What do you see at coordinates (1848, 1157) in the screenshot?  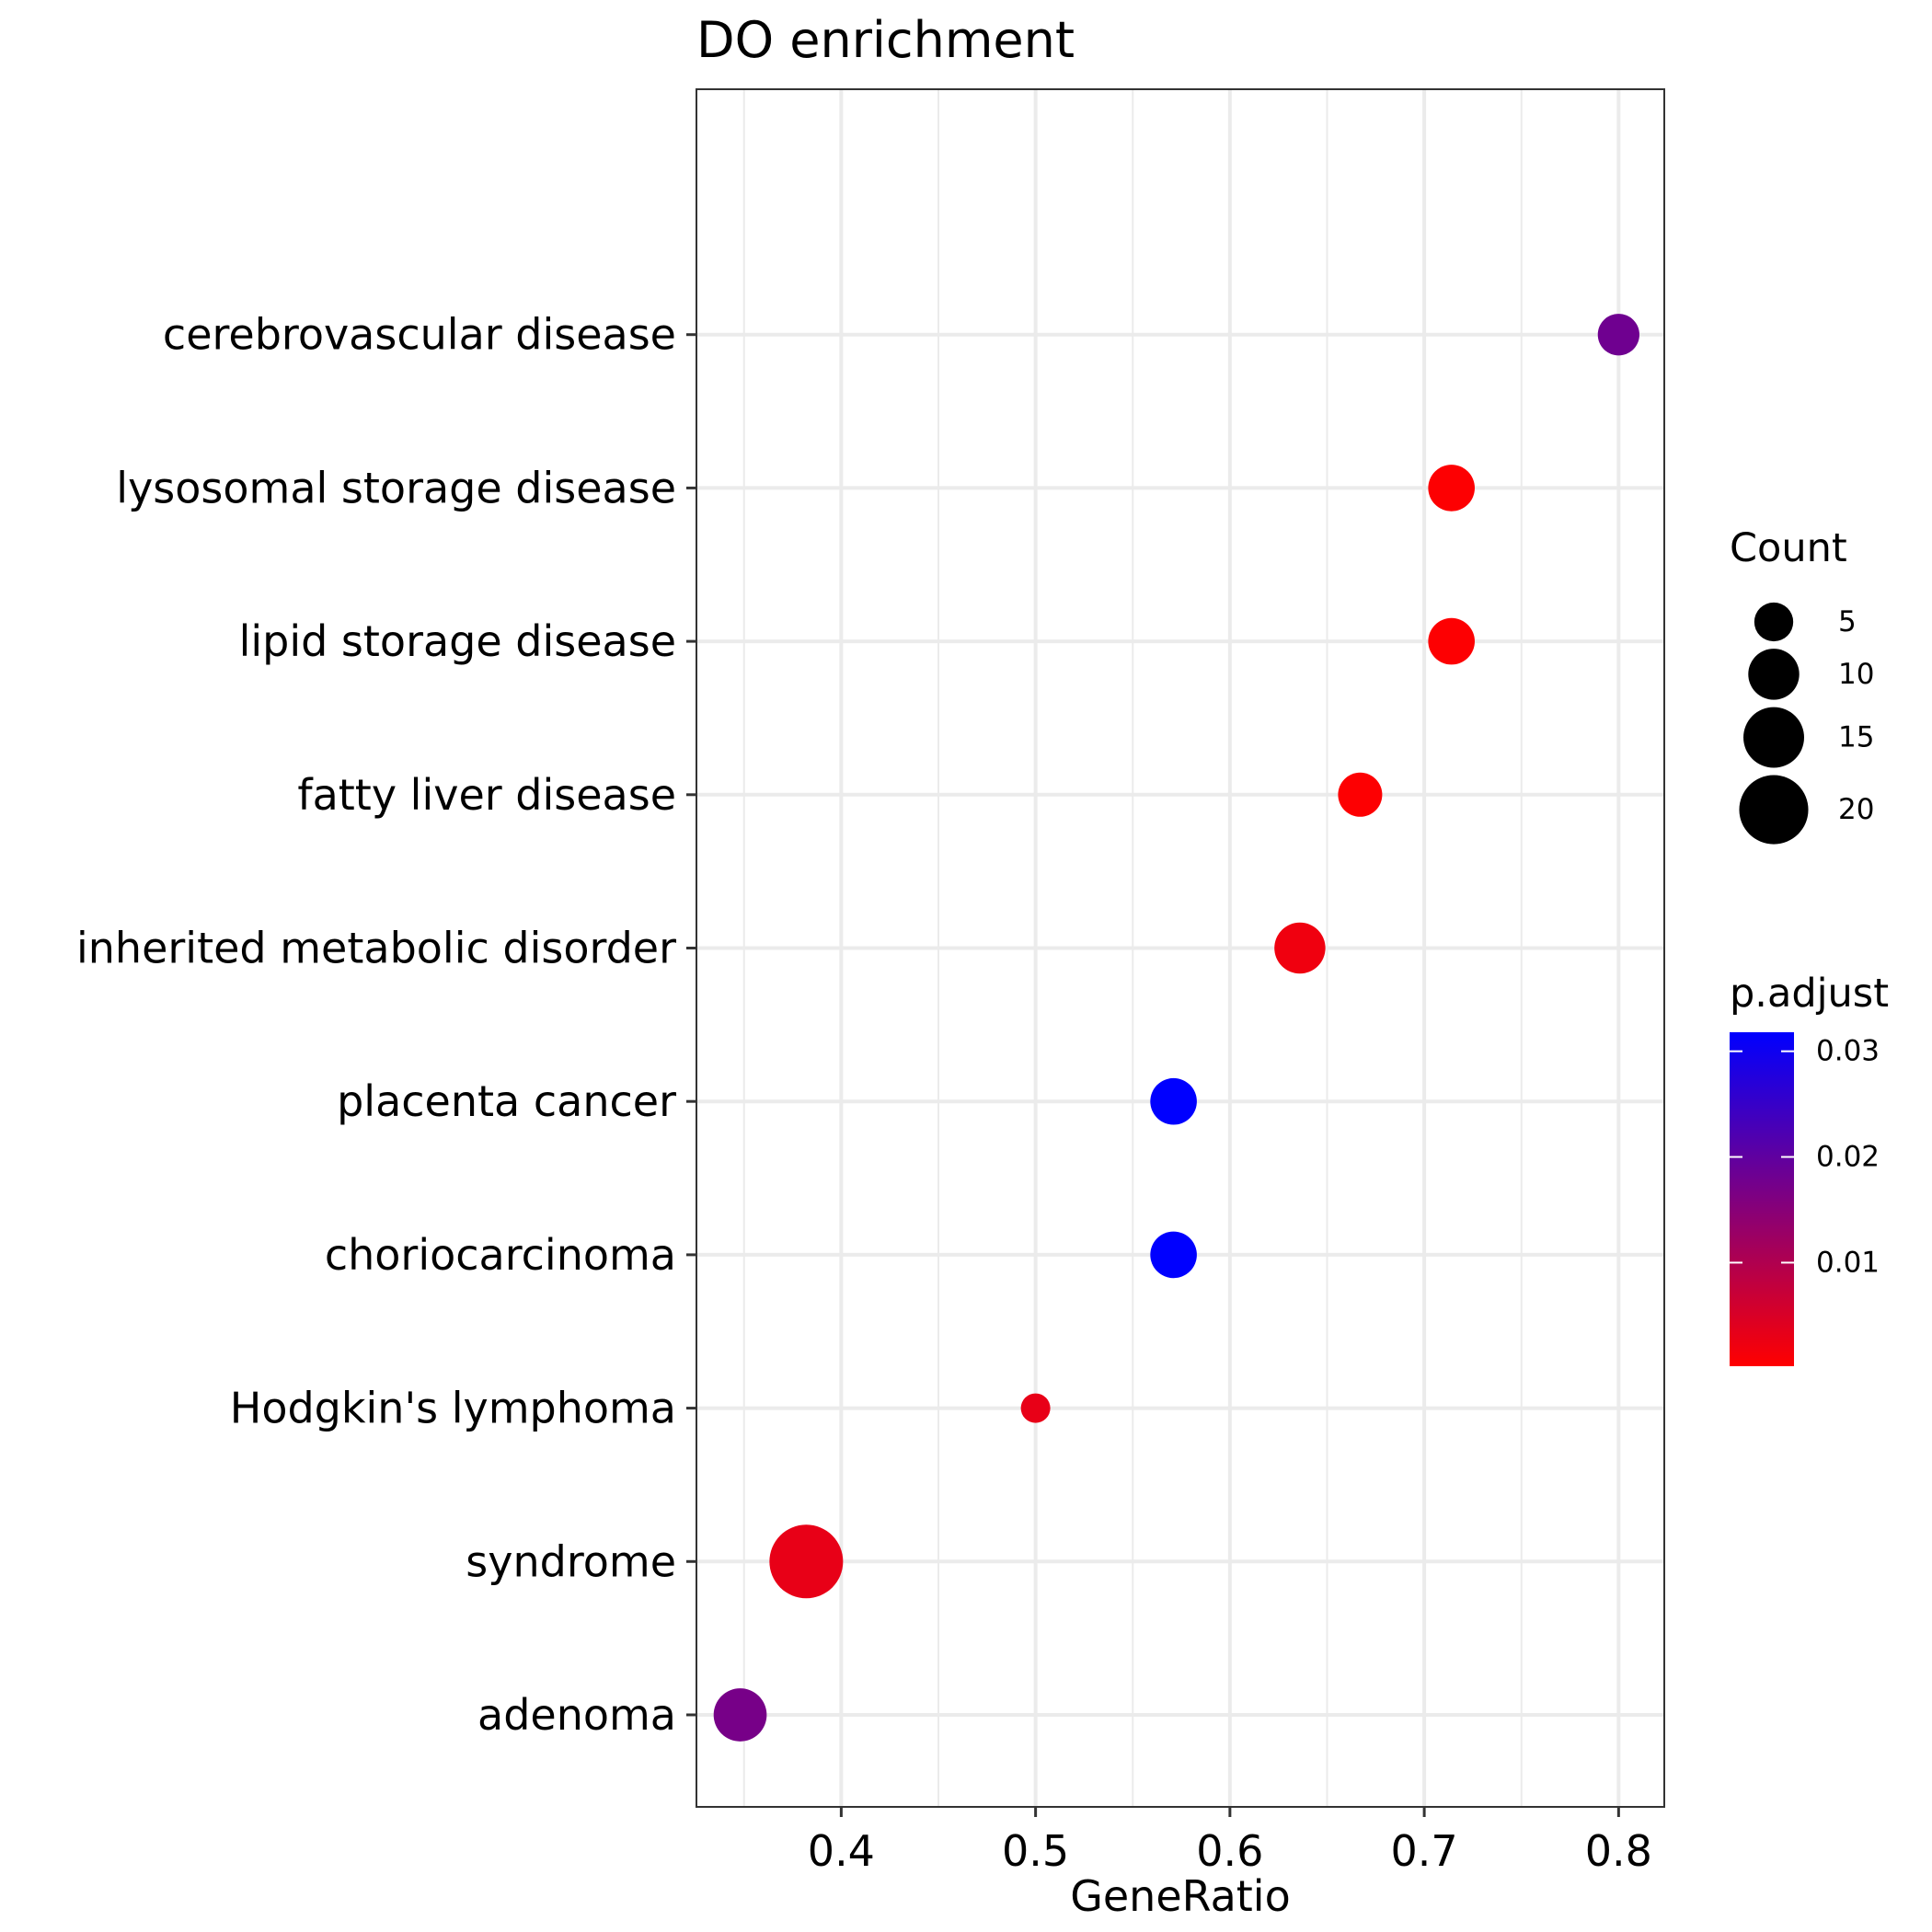 I see `p-adjust-legend-label: 0.02` at bounding box center [1848, 1157].